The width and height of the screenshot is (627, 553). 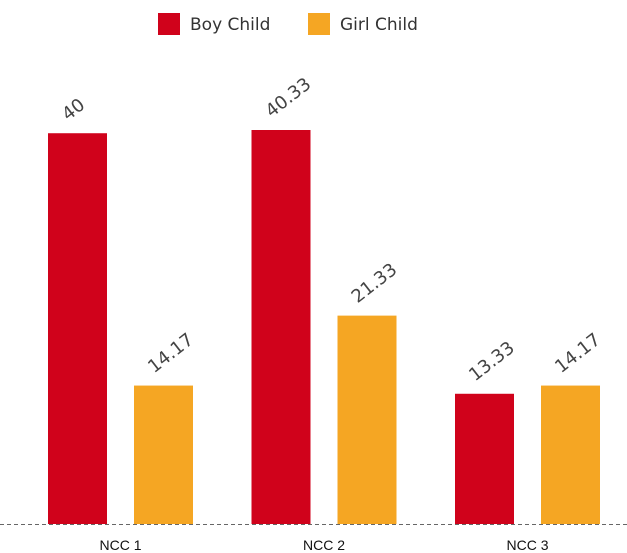 I want to click on legend-label: Boy Child, so click(x=230, y=25).